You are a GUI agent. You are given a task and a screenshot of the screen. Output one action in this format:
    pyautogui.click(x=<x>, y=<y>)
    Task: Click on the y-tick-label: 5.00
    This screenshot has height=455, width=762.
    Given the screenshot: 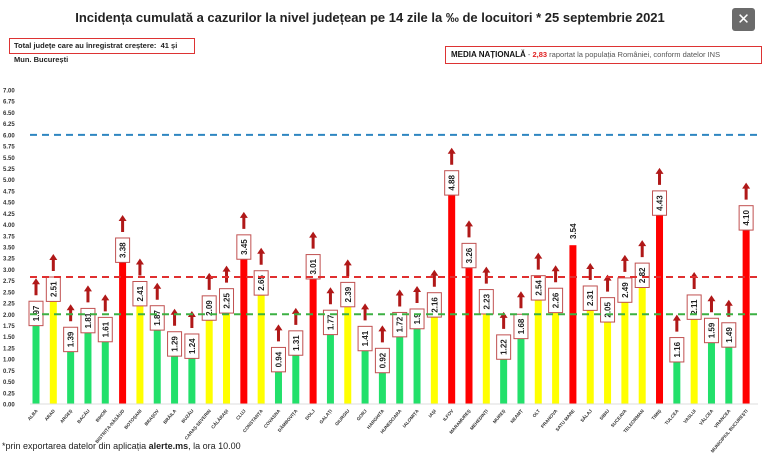 What is the action you would take?
    pyautogui.click(x=9, y=181)
    